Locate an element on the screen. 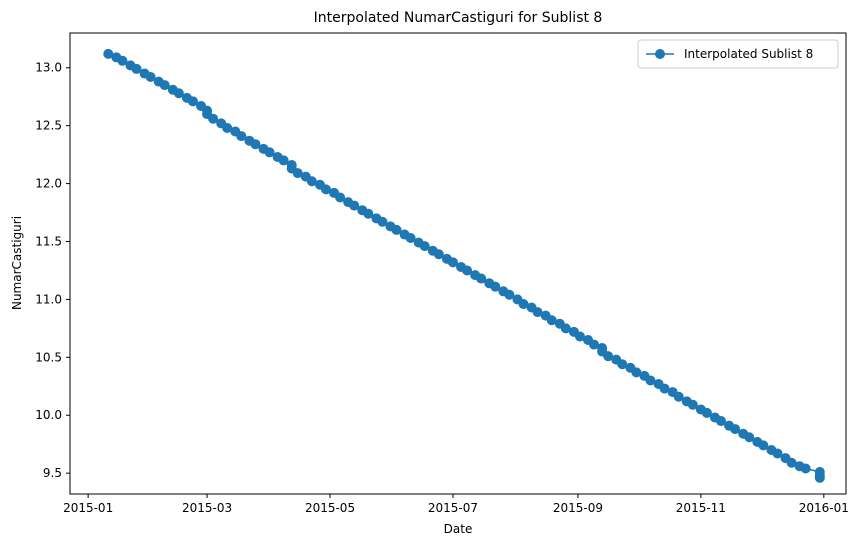 The width and height of the screenshot is (855, 547). legend-box is located at coordinates (738, 54).